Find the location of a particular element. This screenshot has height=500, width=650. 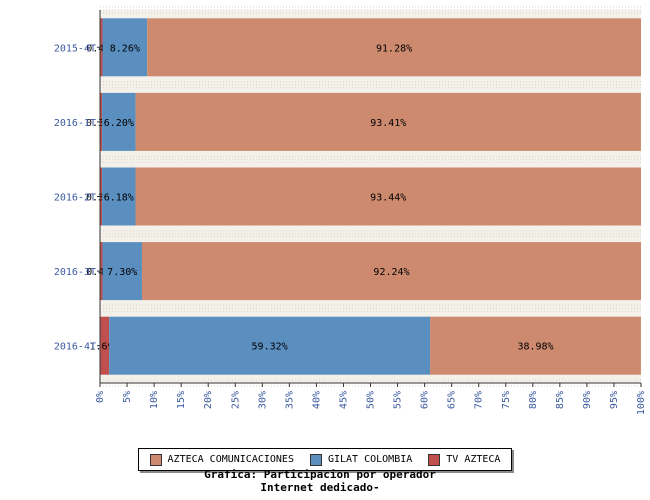

x-tick-label: 50% is located at coordinates (371, 400).